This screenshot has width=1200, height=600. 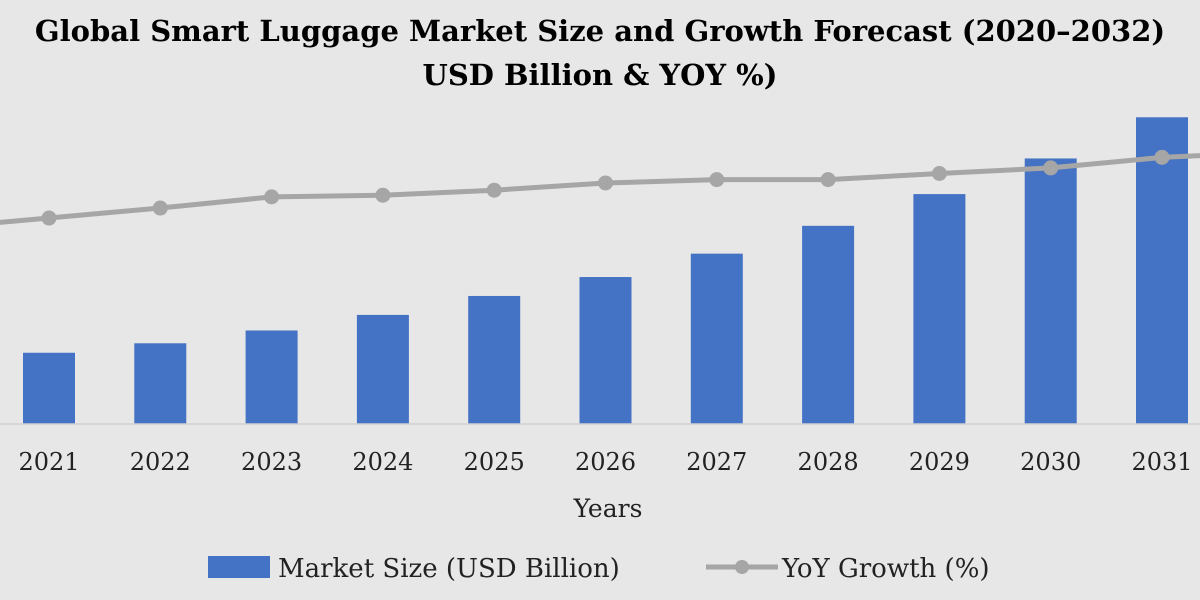 What do you see at coordinates (49, 218) in the screenshot?
I see `yoy-point-2021` at bounding box center [49, 218].